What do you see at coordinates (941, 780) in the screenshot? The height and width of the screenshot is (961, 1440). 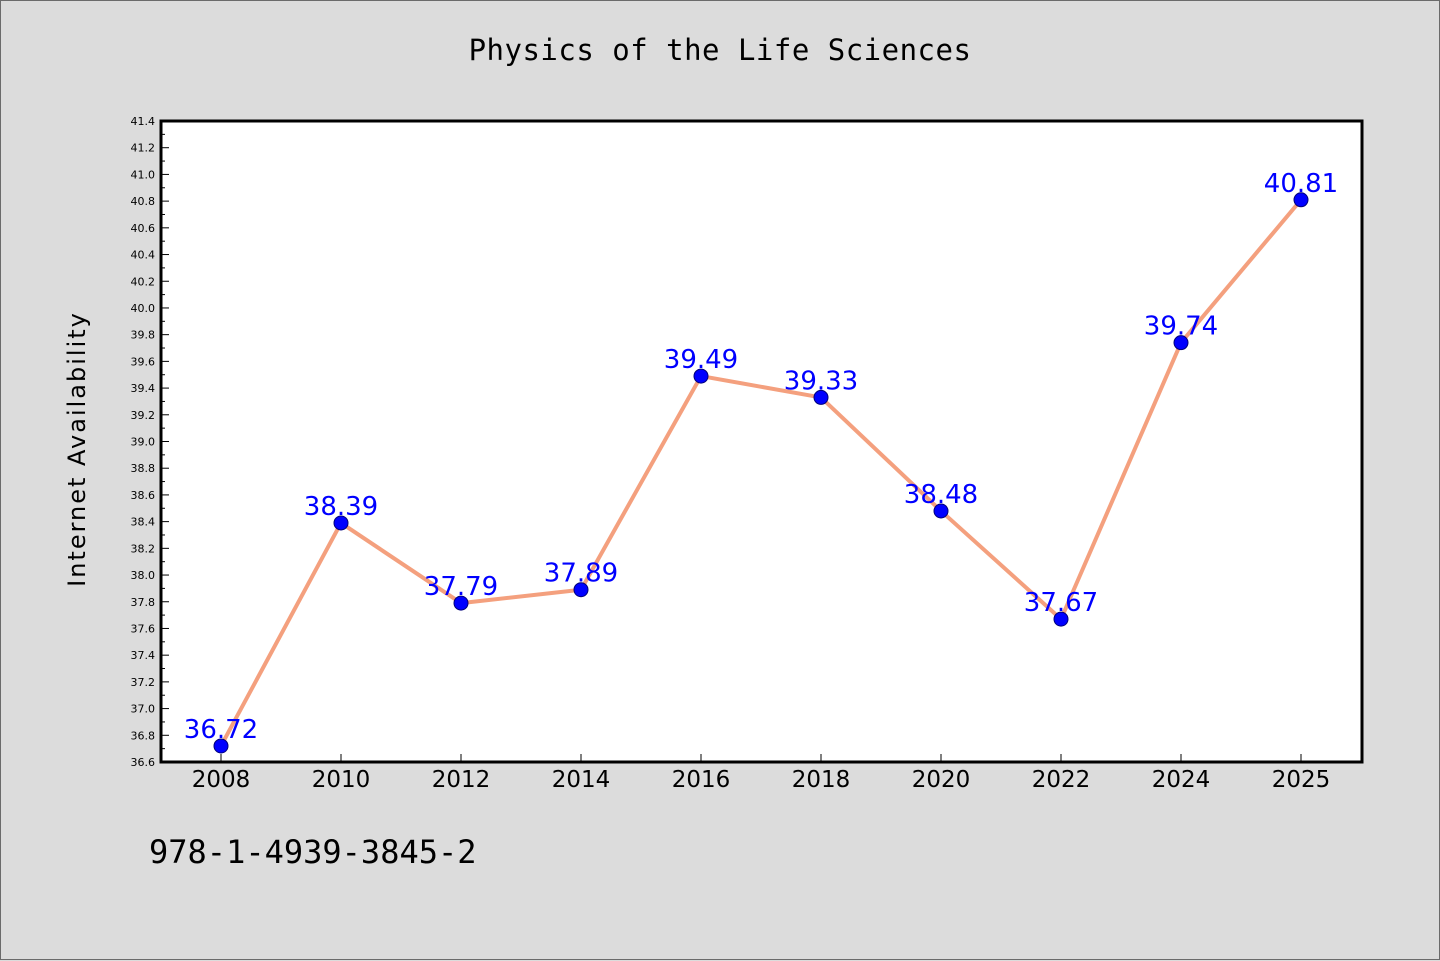 I see `x-tick-label: 2020` at bounding box center [941, 780].